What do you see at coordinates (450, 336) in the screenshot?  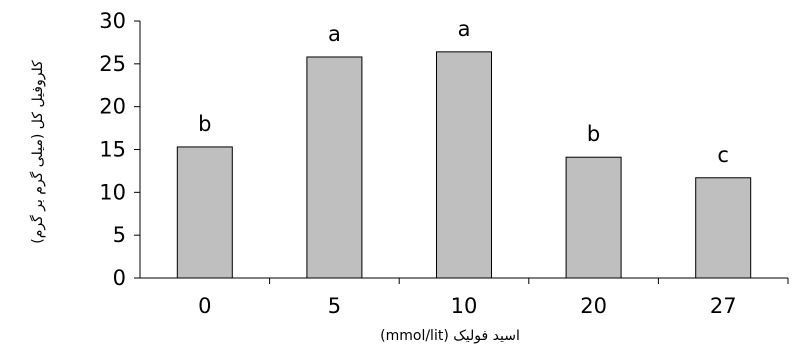 I see `x-axis-label: اسید فولیک (mmol/lit)` at bounding box center [450, 336].